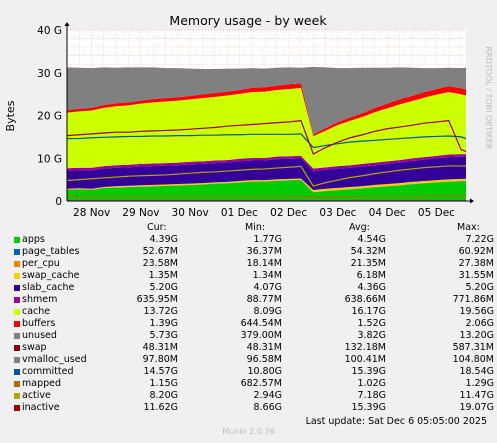 Image resolution: width=497 pixels, height=443 pixels. What do you see at coordinates (160, 311) in the screenshot?
I see `legend-cur-value: 13.72G` at bounding box center [160, 311].